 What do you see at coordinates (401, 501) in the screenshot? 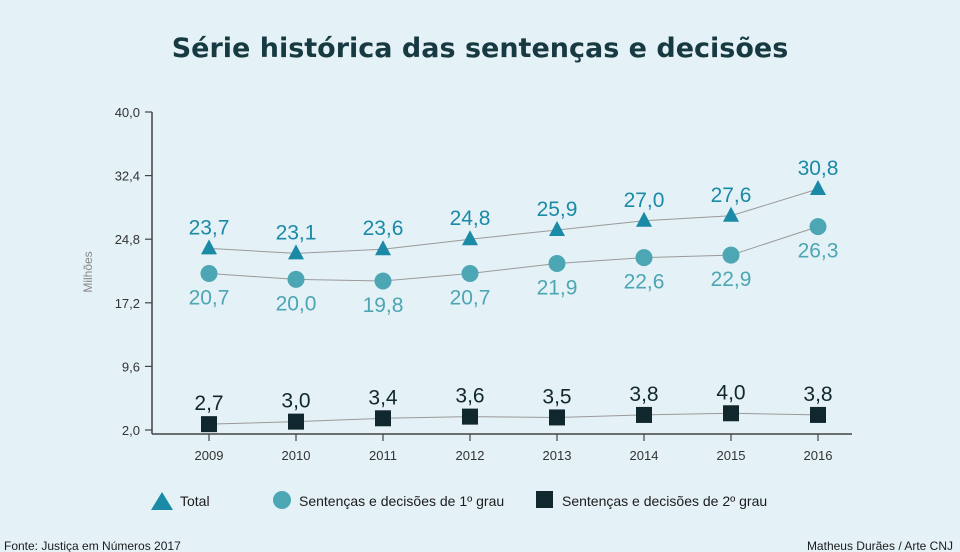
I see `legend-label-first-degree: Sentenças e decisões de 1º grau` at bounding box center [401, 501].